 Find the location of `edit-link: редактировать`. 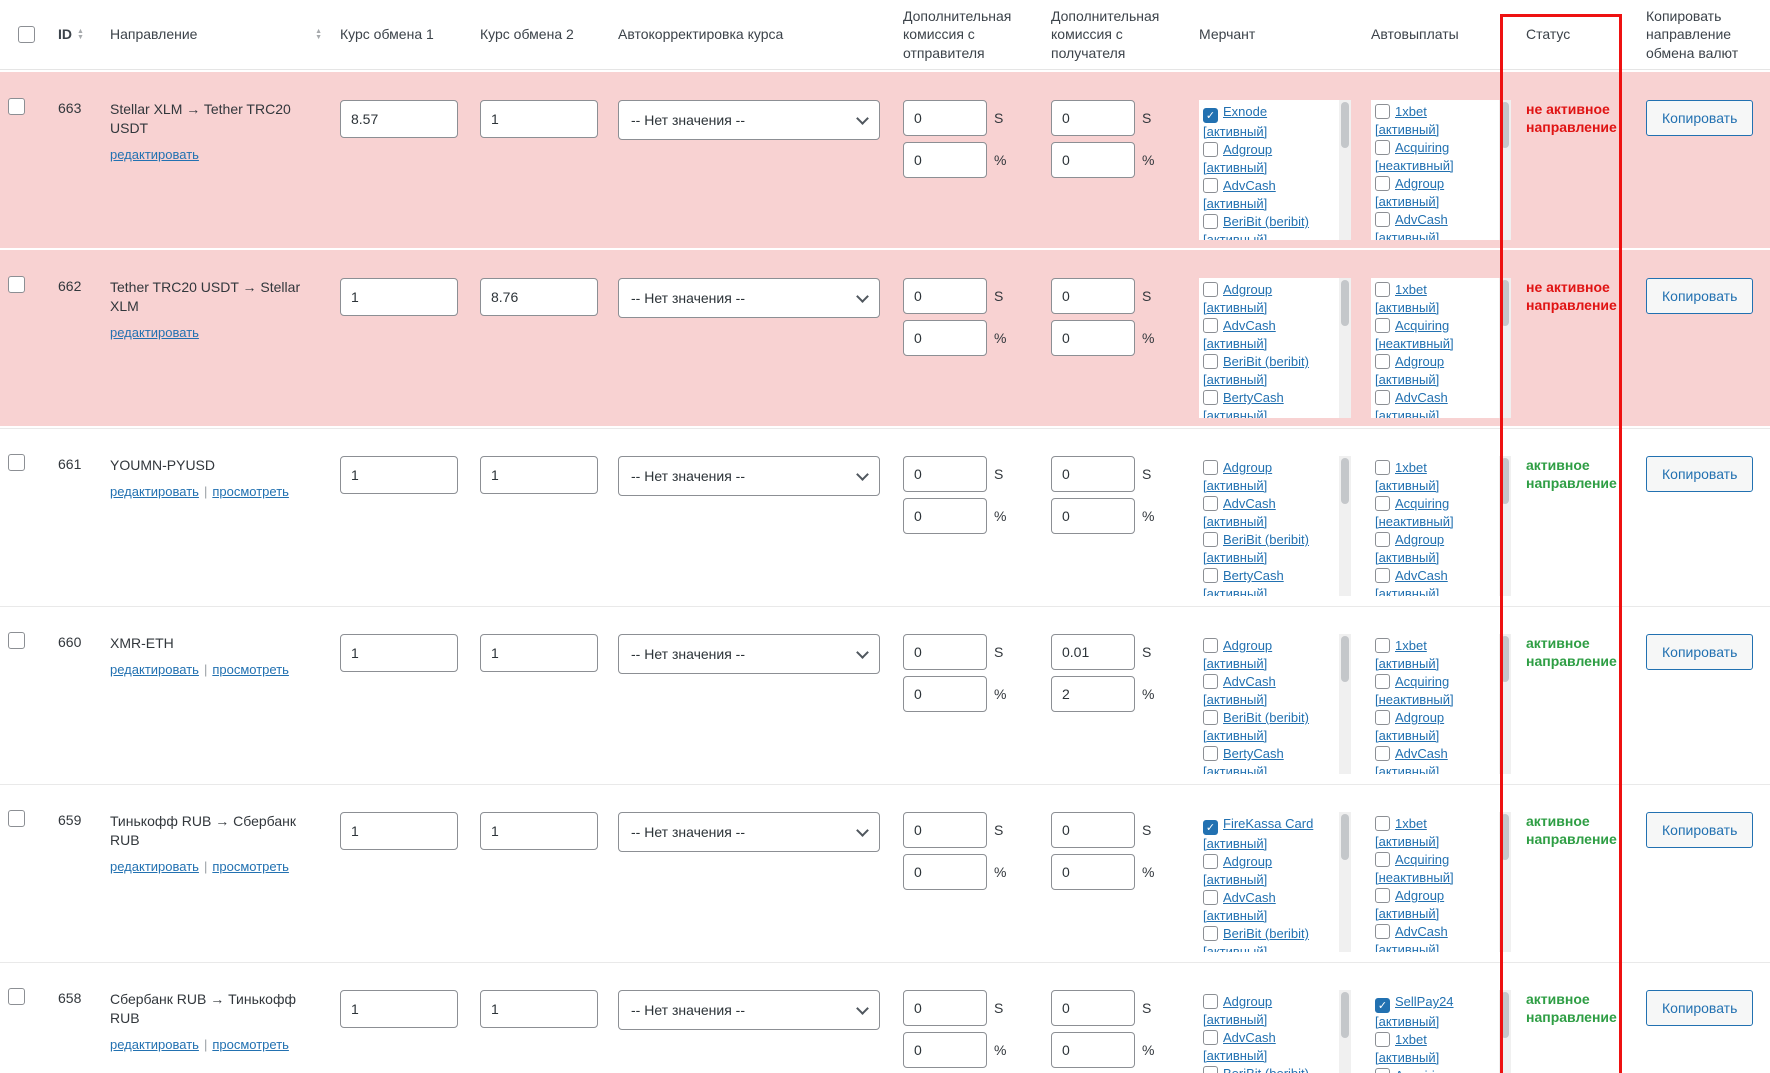

edit-link: редактировать is located at coordinates (154, 866).